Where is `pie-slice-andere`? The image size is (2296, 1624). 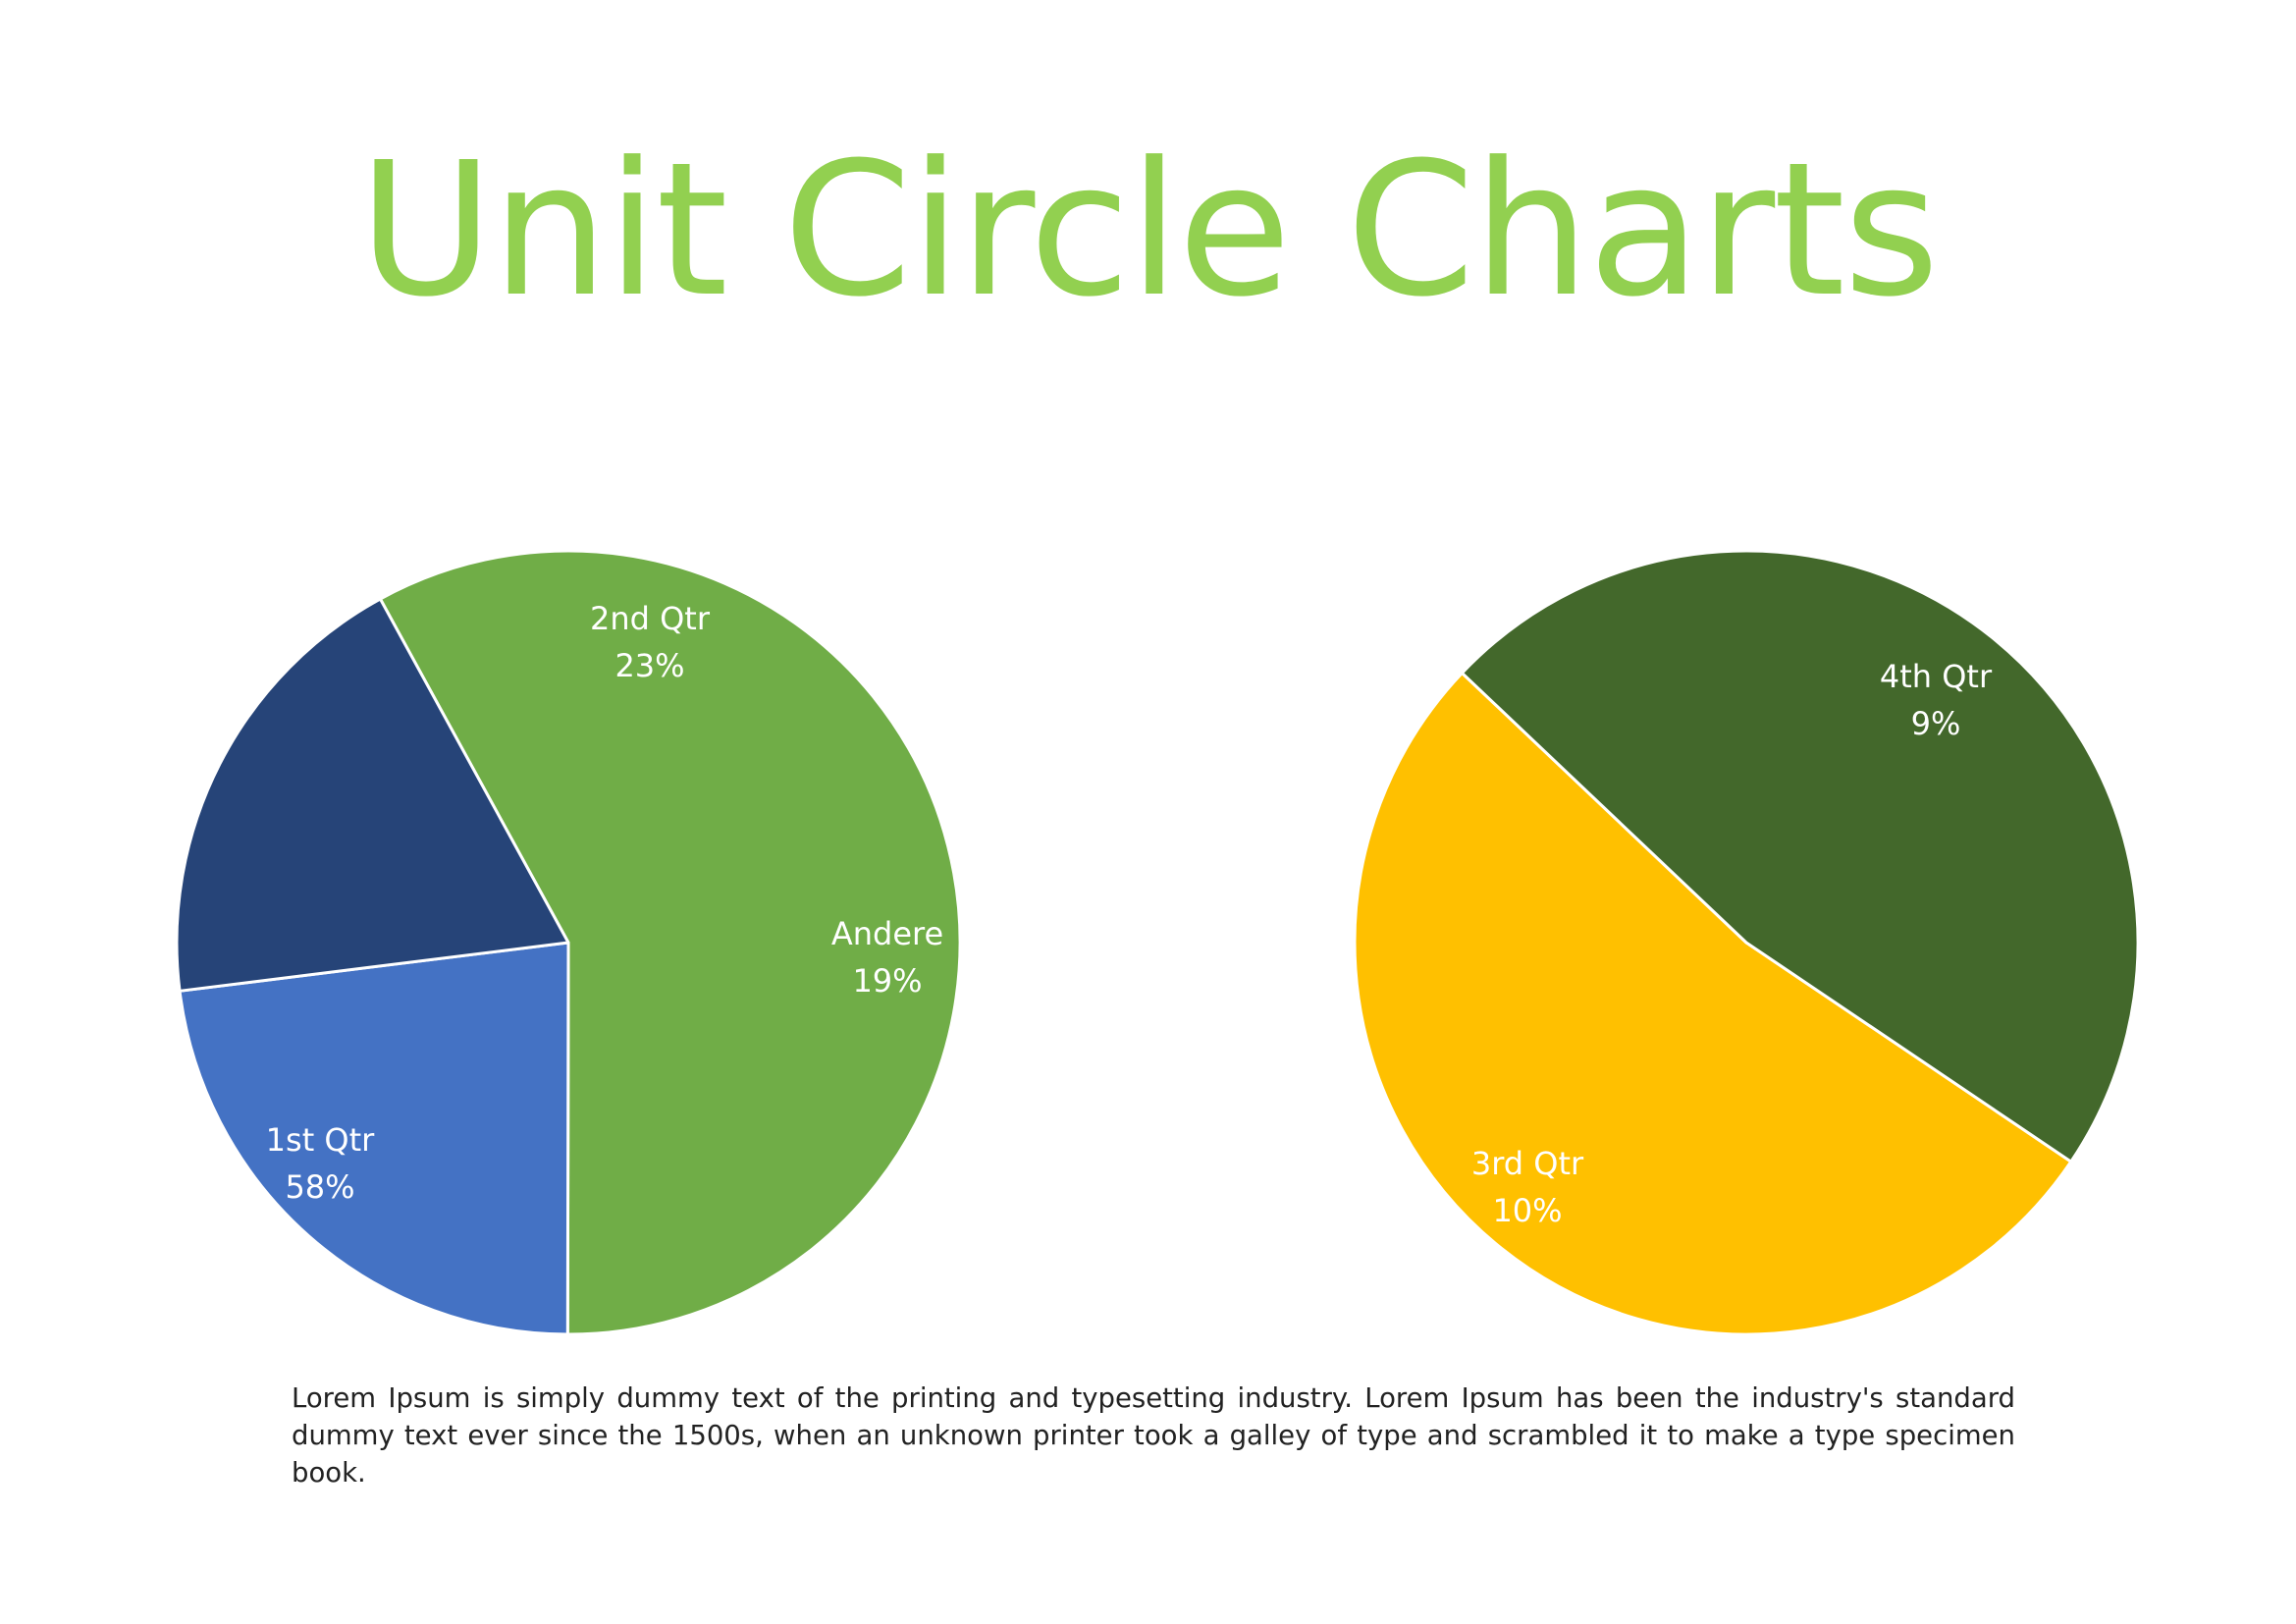
pie-slice-andere is located at coordinates (372, 795).